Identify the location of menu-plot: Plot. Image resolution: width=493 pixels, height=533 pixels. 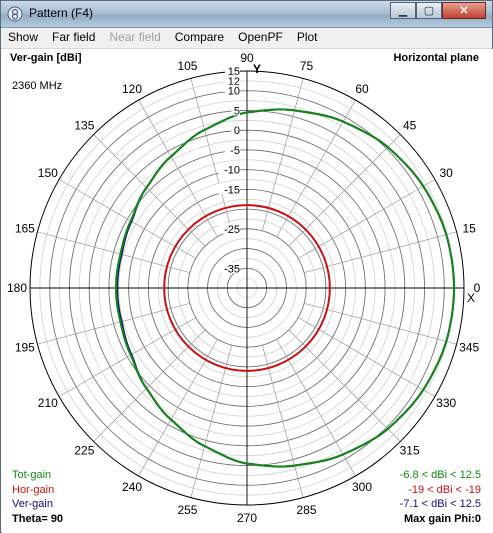
(307, 37).